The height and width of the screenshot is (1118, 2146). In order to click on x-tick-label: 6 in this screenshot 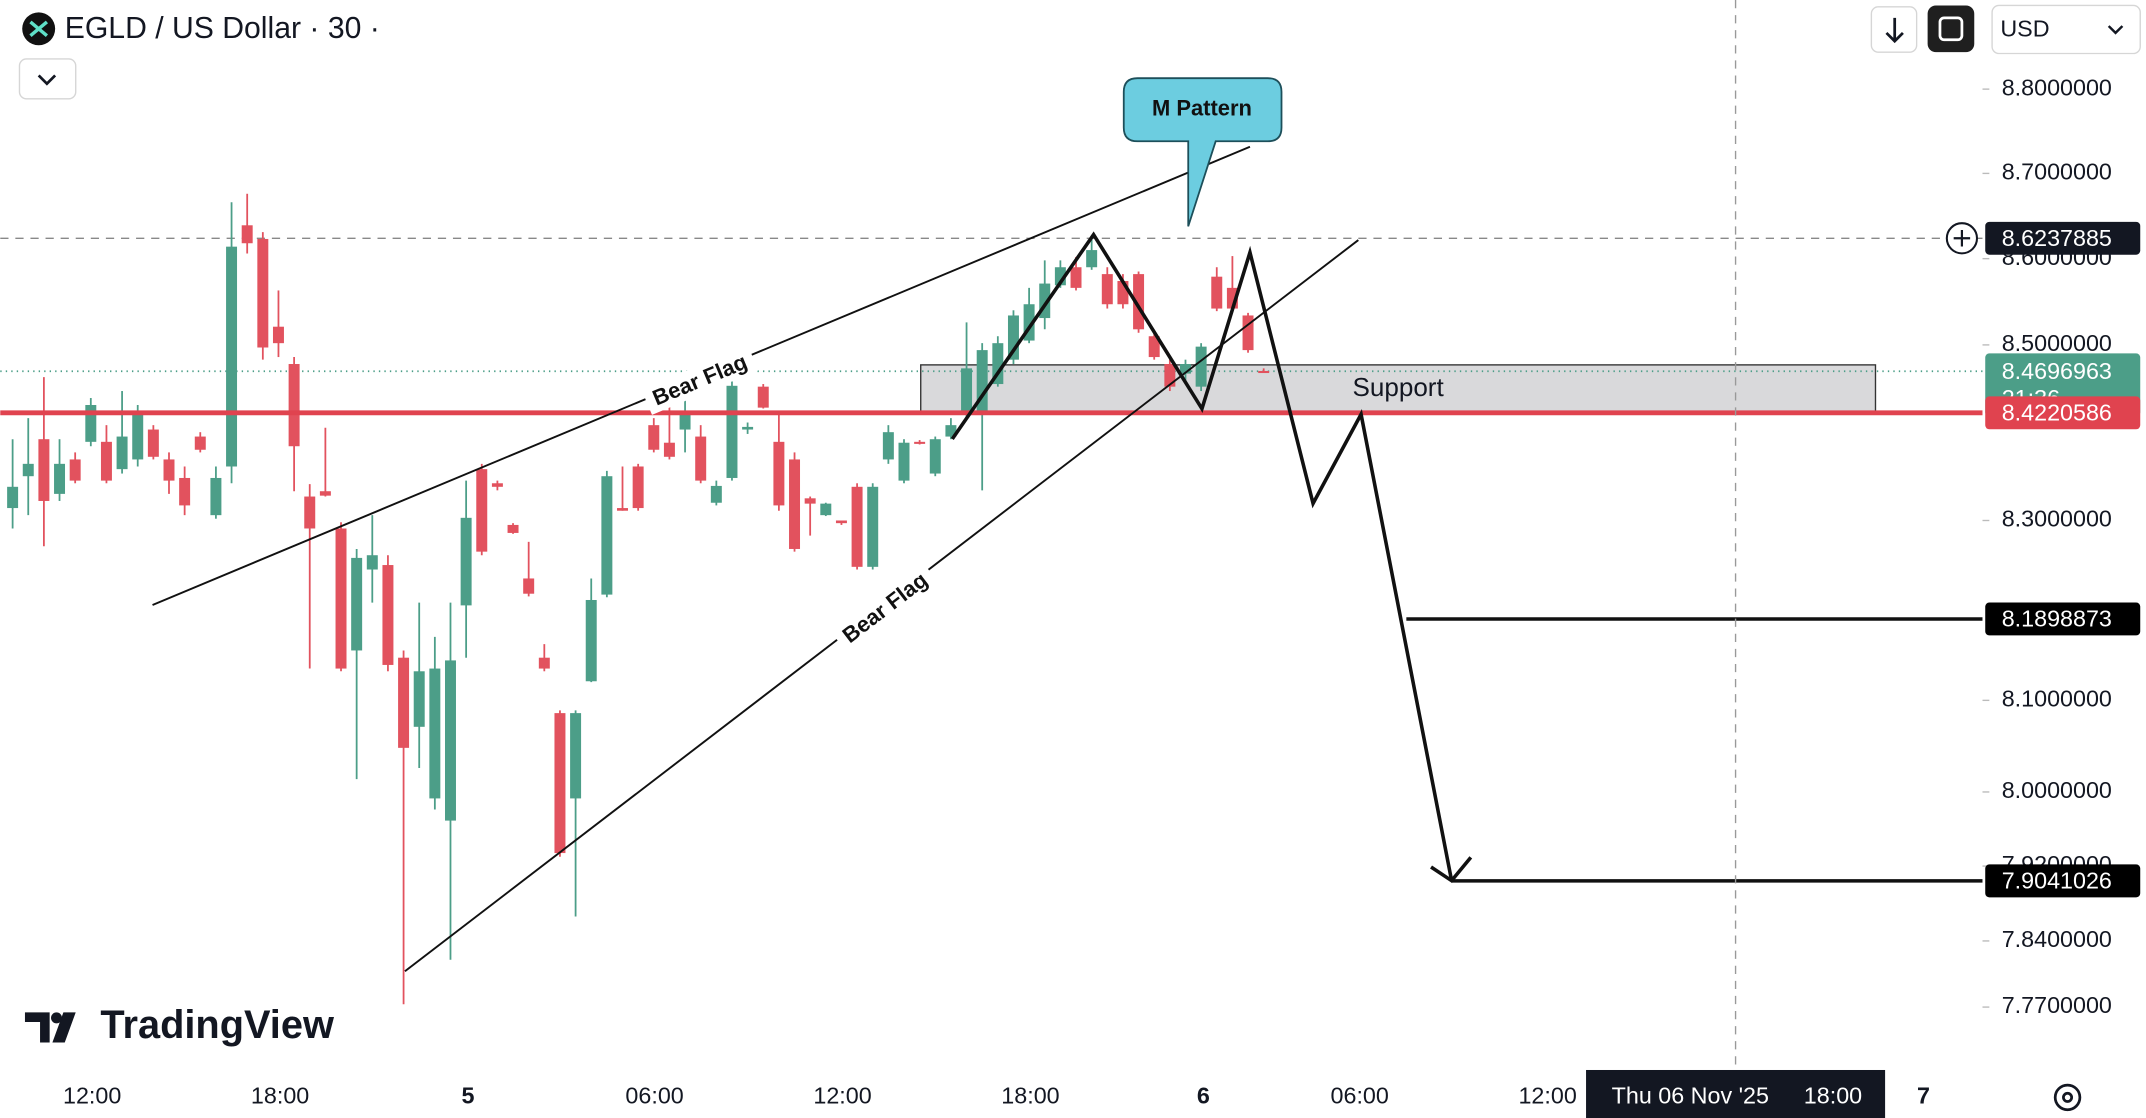, I will do `click(1203, 1096)`.